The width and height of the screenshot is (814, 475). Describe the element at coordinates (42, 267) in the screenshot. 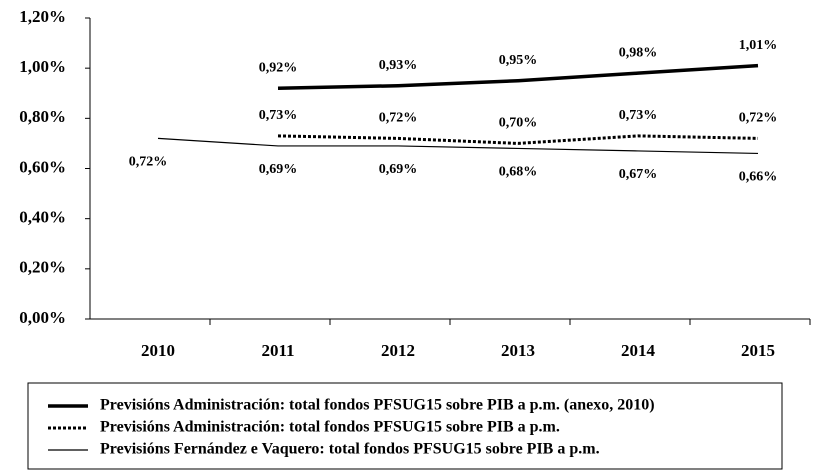

I see `y-tick-label: 0,20%` at that location.